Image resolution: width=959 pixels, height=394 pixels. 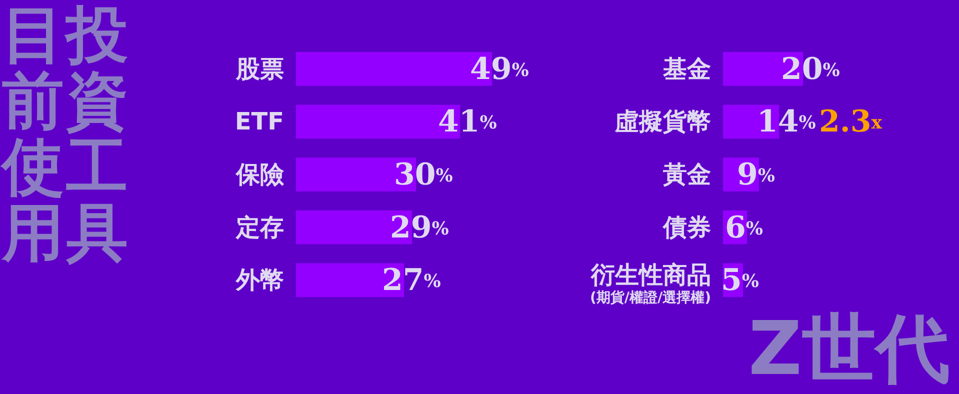 I want to click on y-tick-label: 債券, so click(x=686, y=226).